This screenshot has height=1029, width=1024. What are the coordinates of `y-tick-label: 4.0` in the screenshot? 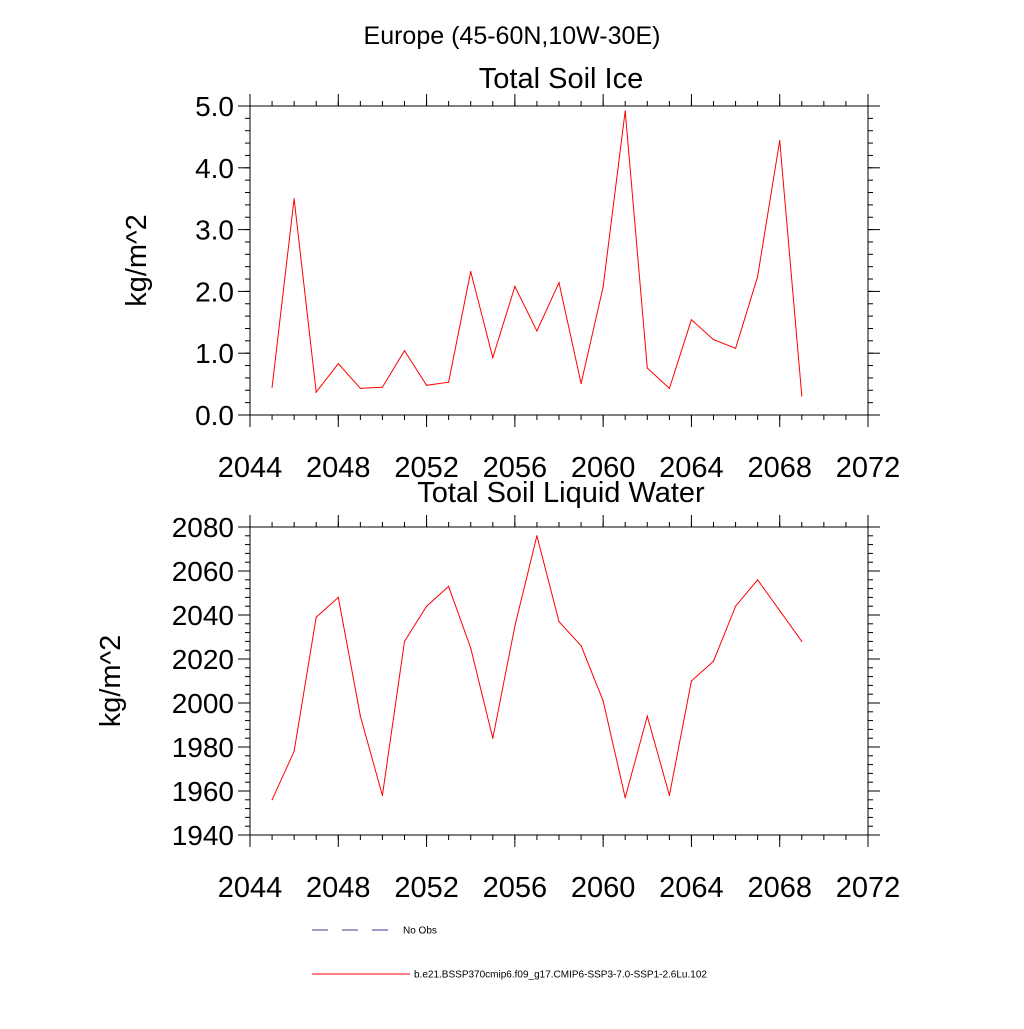 It's located at (214, 168).